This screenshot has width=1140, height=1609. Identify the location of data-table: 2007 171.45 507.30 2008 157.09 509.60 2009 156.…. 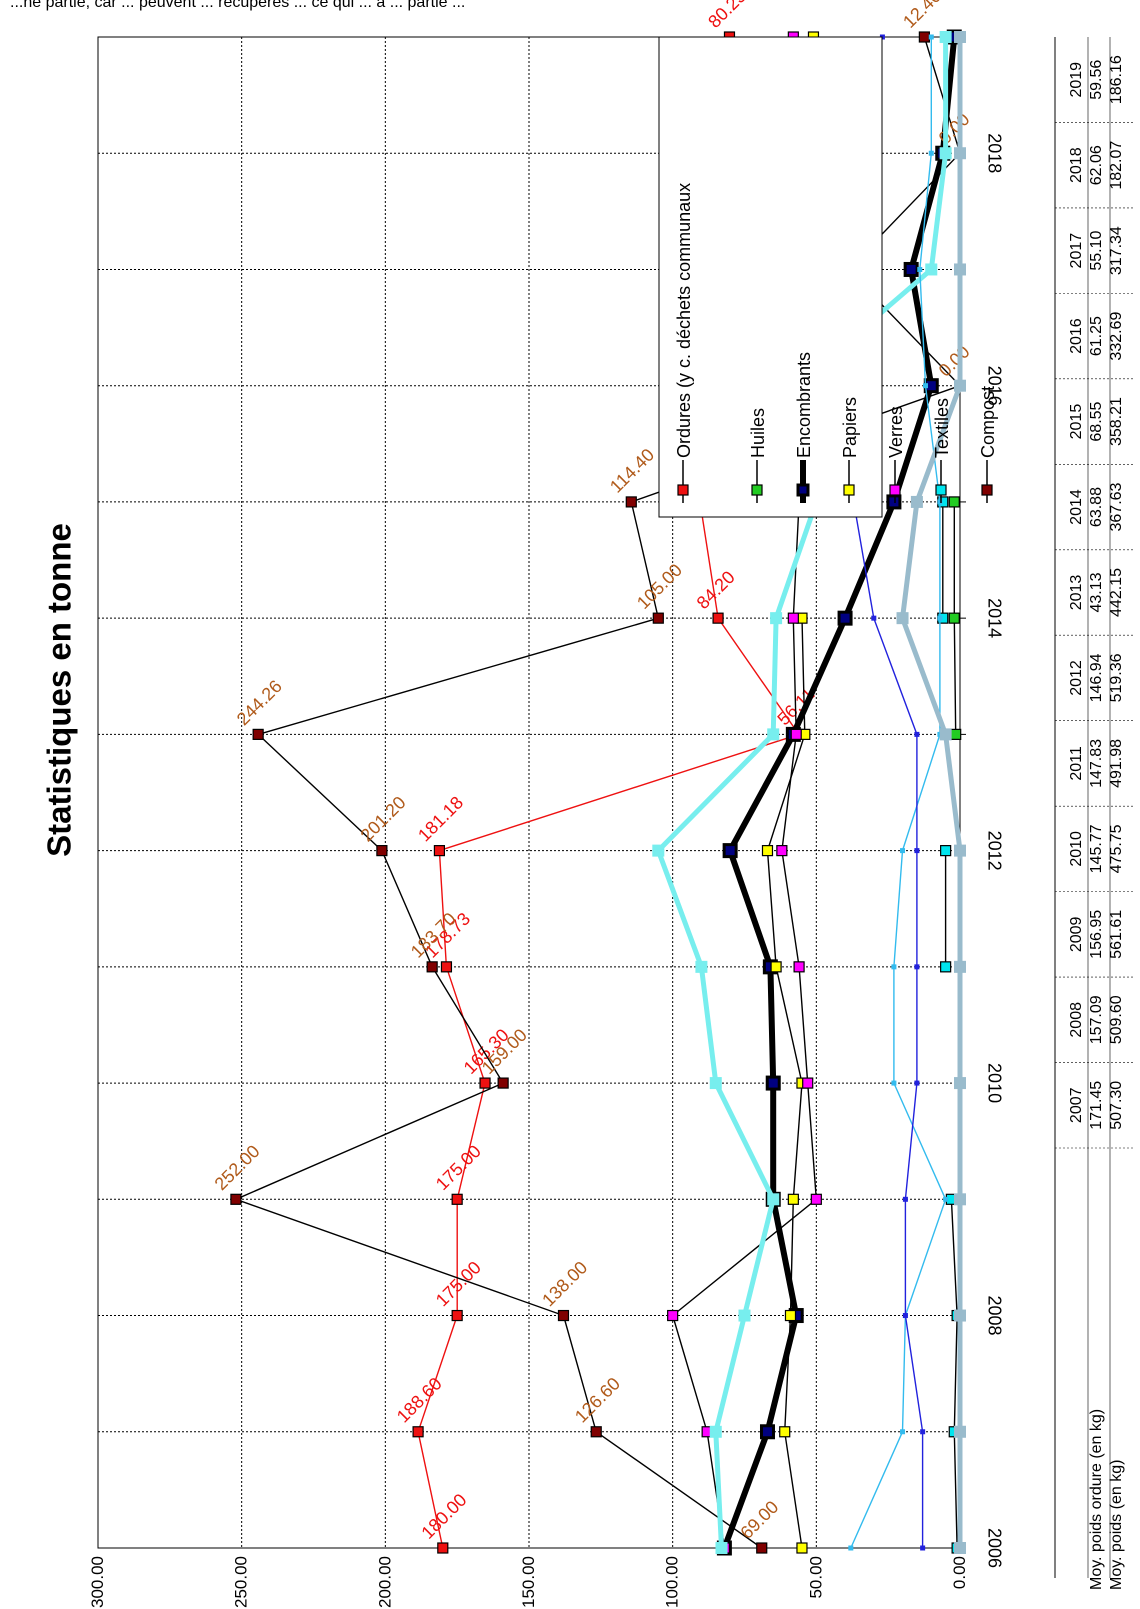
(1094, 813).